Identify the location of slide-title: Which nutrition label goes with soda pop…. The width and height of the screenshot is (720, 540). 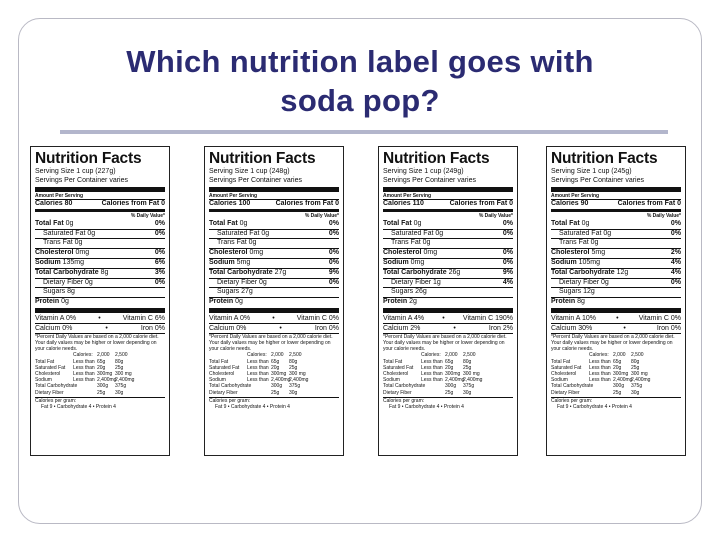
(360, 81).